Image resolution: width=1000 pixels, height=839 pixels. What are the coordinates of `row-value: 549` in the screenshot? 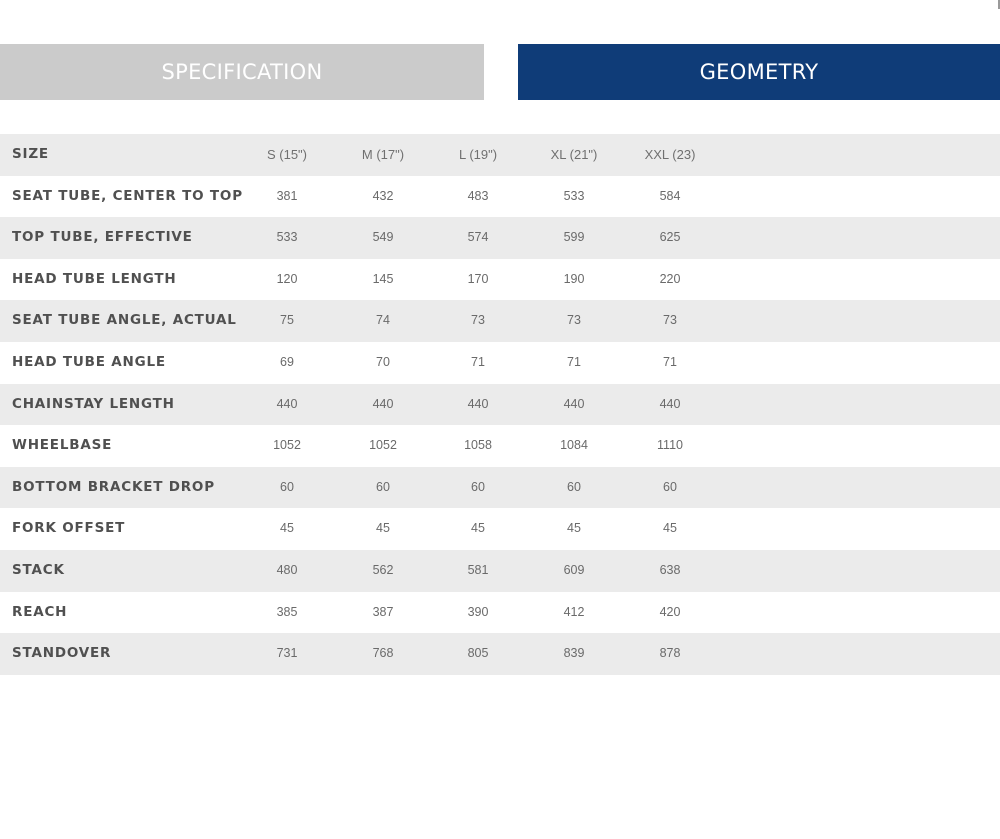 It's located at (383, 237).